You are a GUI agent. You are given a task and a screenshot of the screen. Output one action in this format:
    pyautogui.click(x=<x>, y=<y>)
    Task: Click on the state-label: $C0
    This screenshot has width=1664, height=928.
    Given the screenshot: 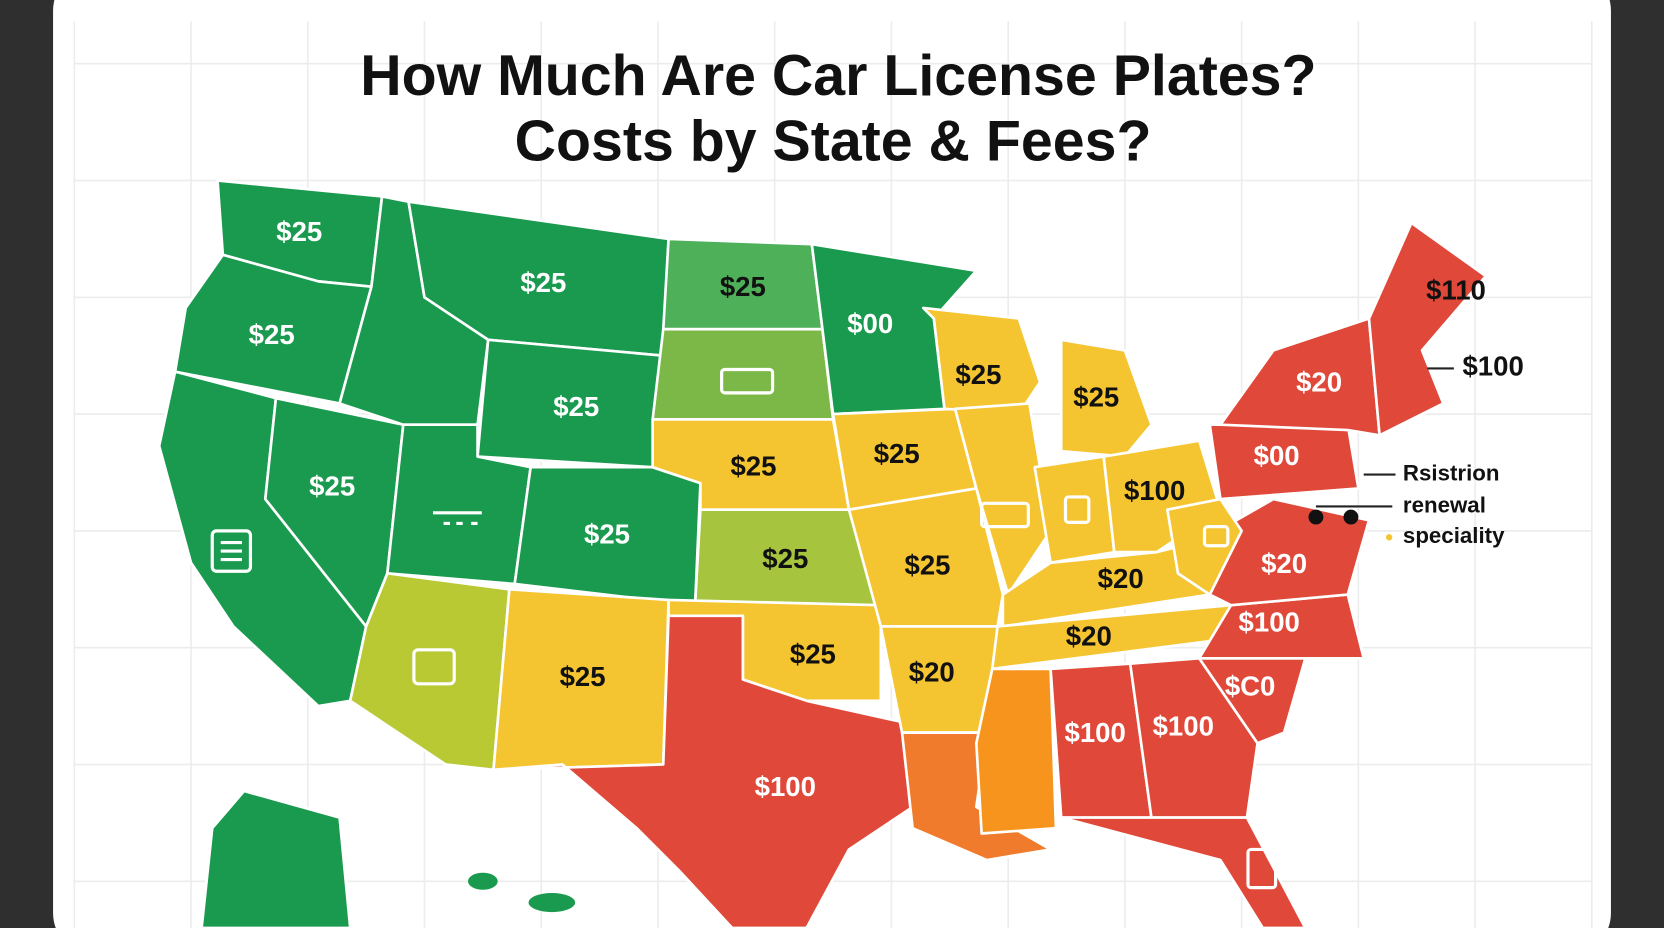 What is the action you would take?
    pyautogui.click(x=1250, y=685)
    